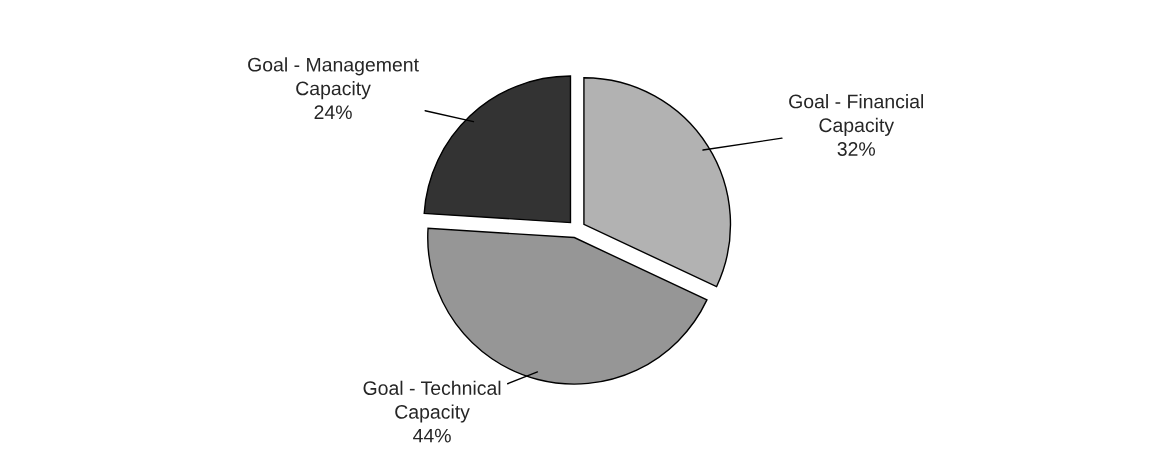 The height and width of the screenshot is (458, 1153). I want to click on data-label: 32%, so click(856, 149).